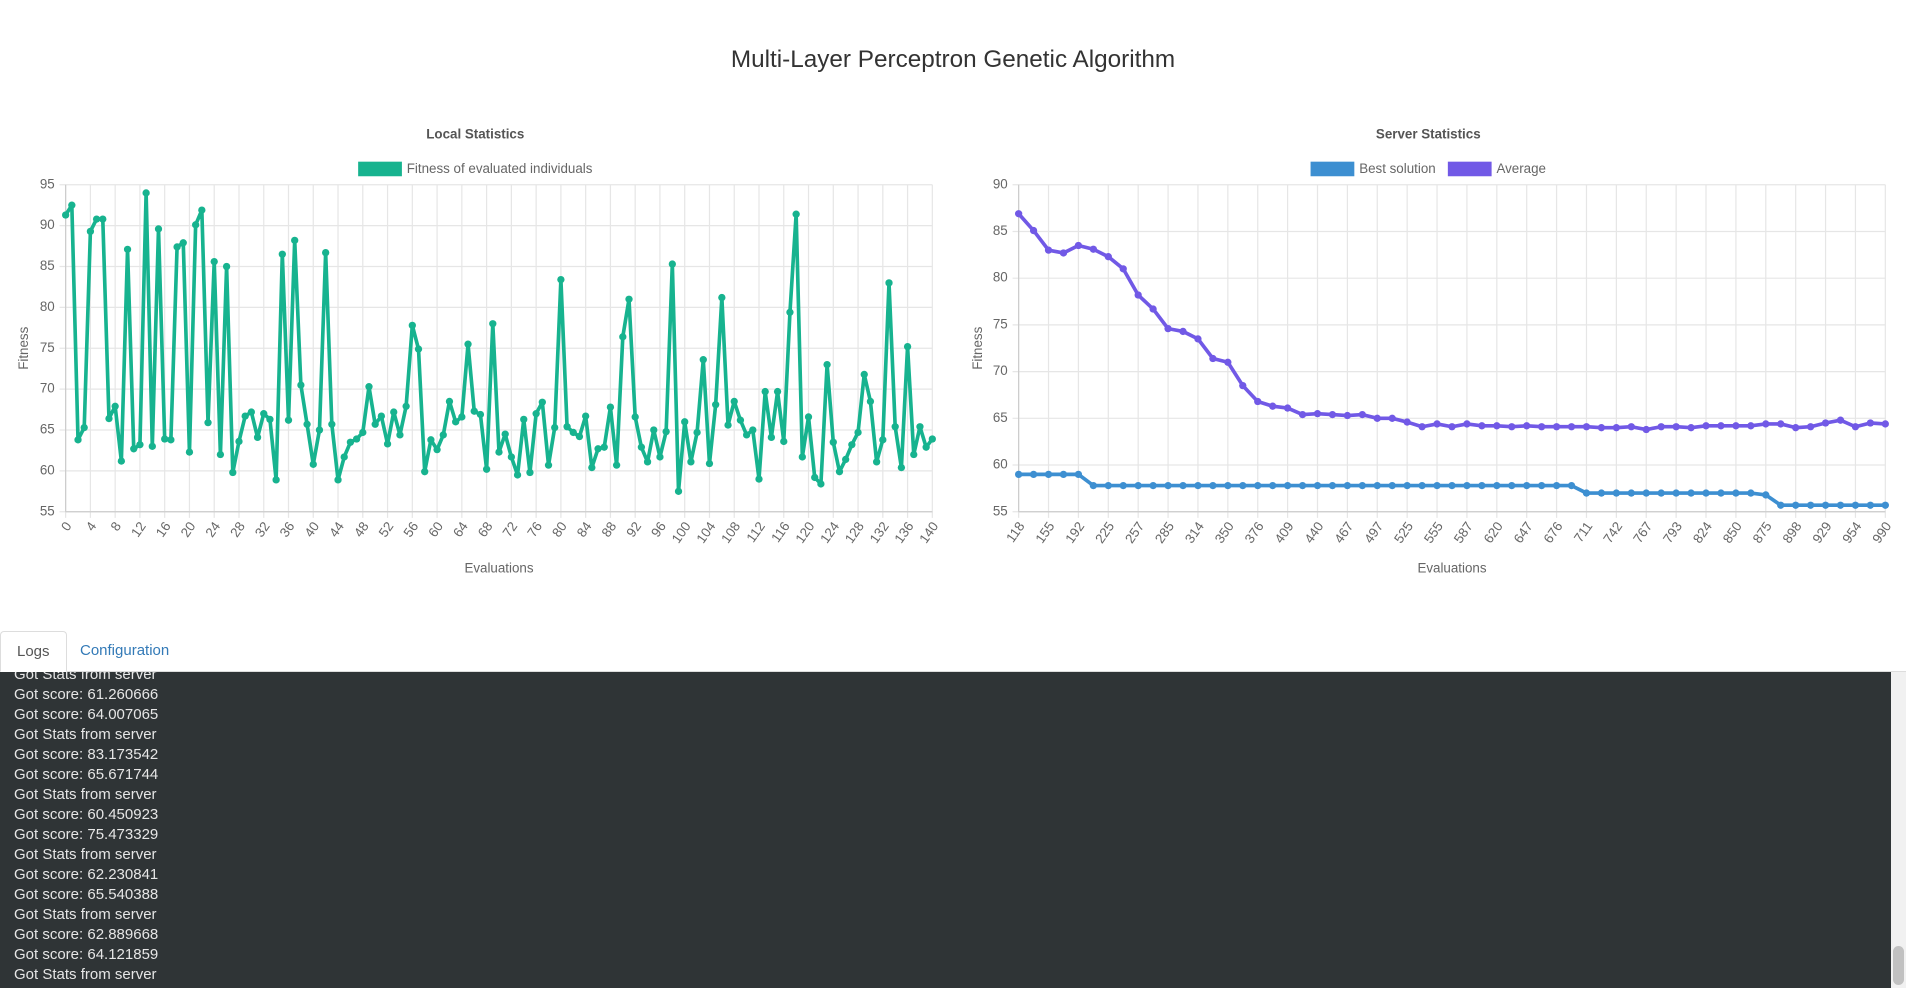 This screenshot has width=1906, height=988. What do you see at coordinates (1451, 567) in the screenshot?
I see `x-axis-title: Evaluations` at bounding box center [1451, 567].